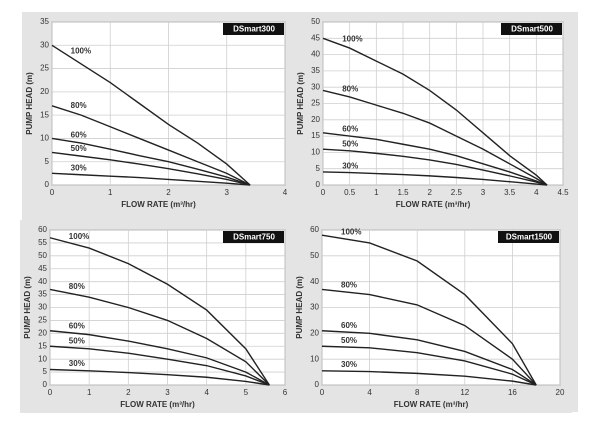  I want to click on x-tick-label: 20, so click(560, 392).